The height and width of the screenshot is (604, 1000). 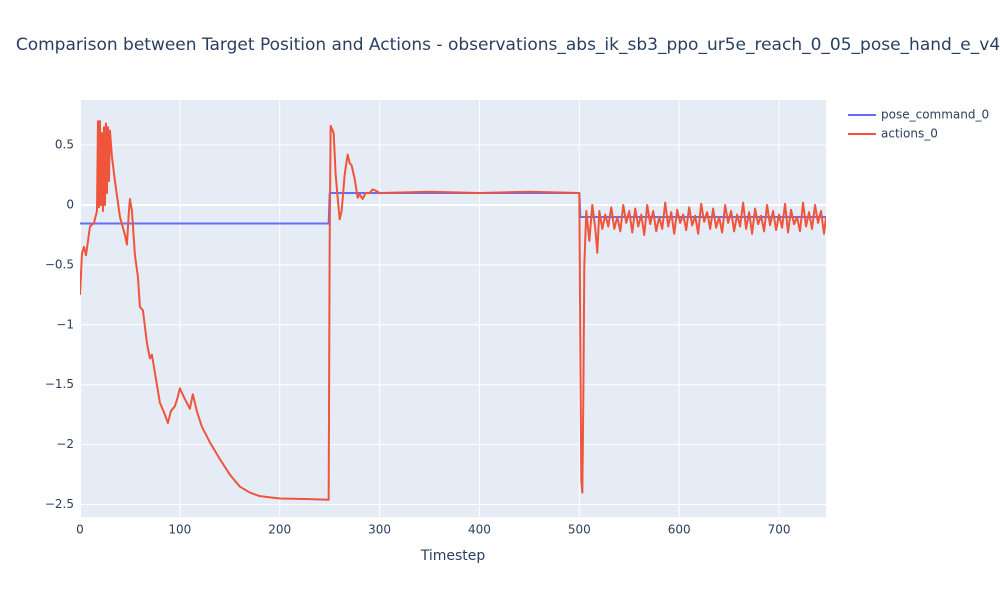 What do you see at coordinates (70, 204) in the screenshot?
I see `y-tick-label: 0` at bounding box center [70, 204].